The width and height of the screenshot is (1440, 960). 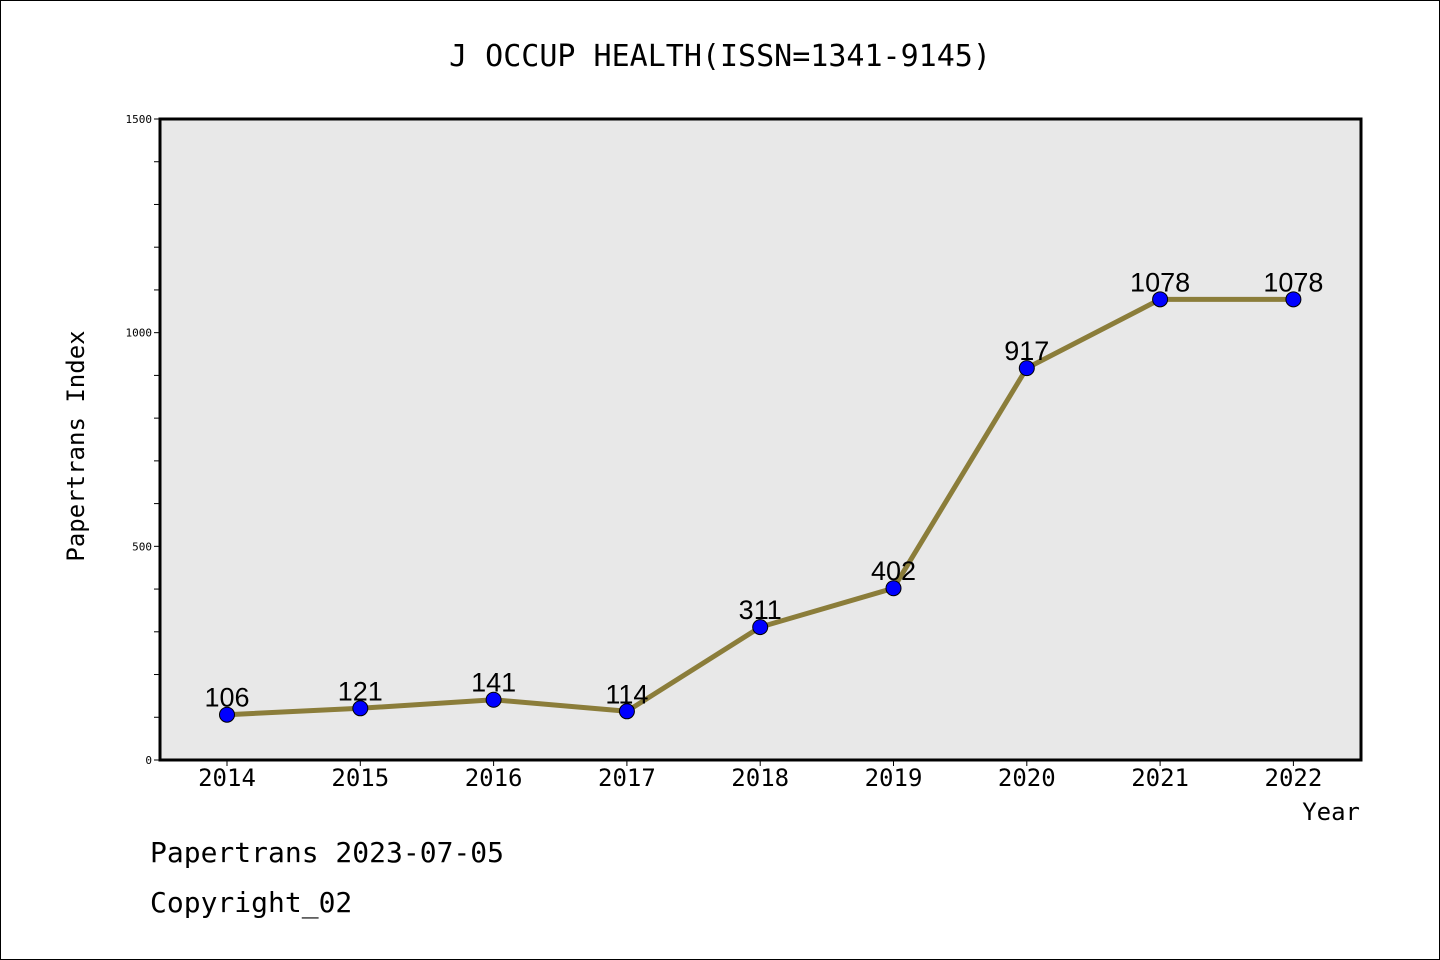 I want to click on footer-copyright: Copyright_02, so click(x=251, y=902).